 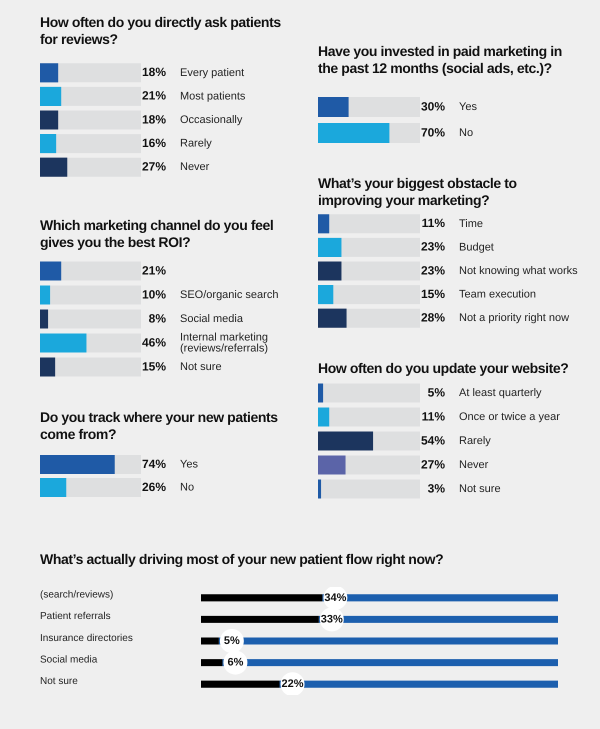 What do you see at coordinates (224, 343) in the screenshot?
I see `category-label: Internal marketing (reviews/referrals)` at bounding box center [224, 343].